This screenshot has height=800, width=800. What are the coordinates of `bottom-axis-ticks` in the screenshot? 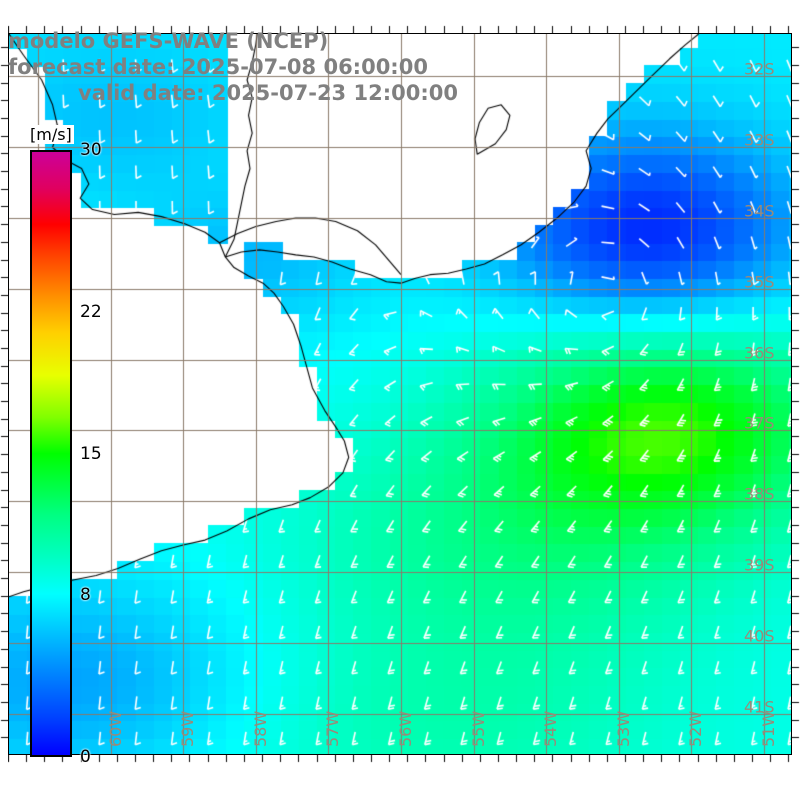 It's located at (400, 761).